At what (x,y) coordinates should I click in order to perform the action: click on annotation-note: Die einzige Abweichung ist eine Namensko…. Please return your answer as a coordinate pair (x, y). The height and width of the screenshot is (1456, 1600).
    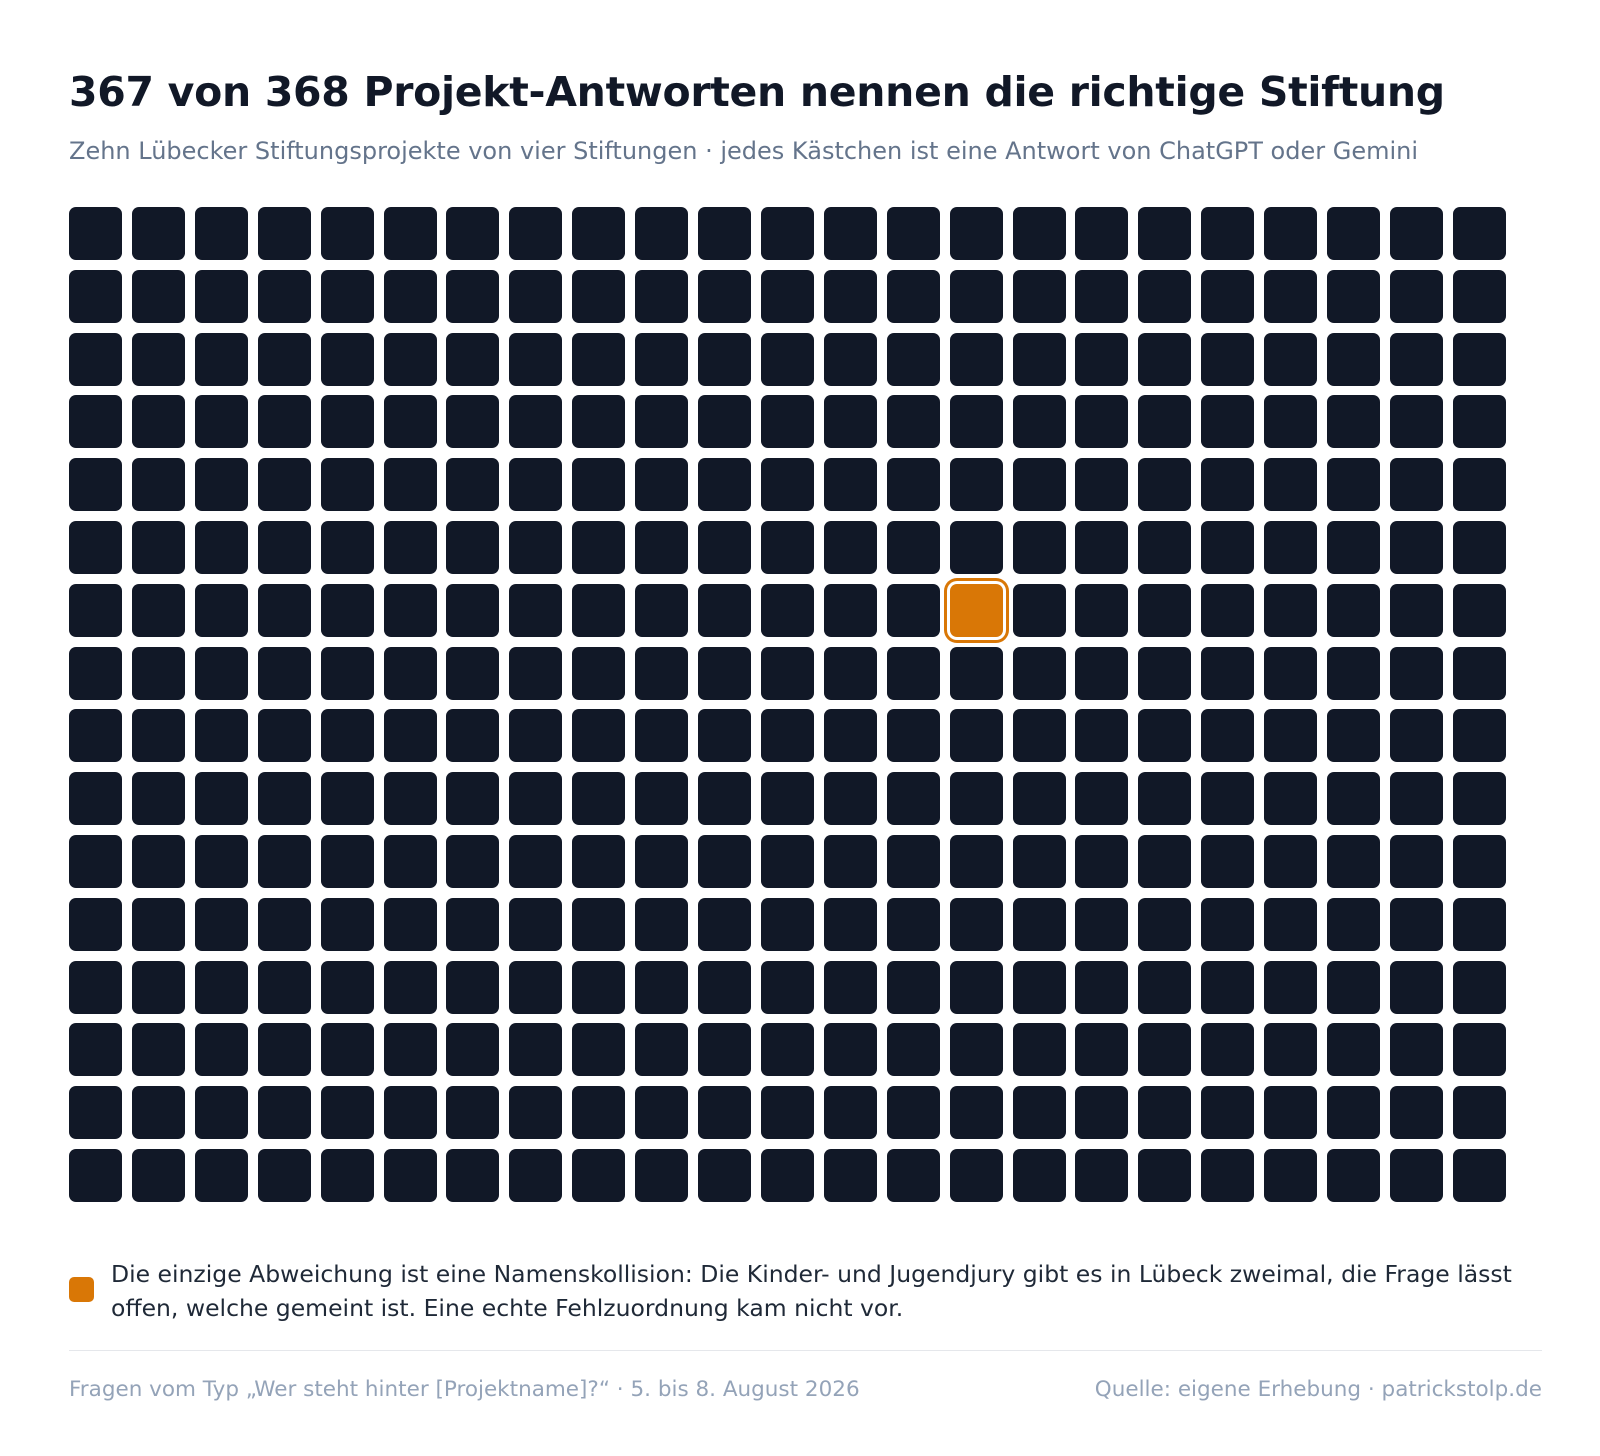
    Looking at the image, I should click on (805, 1291).